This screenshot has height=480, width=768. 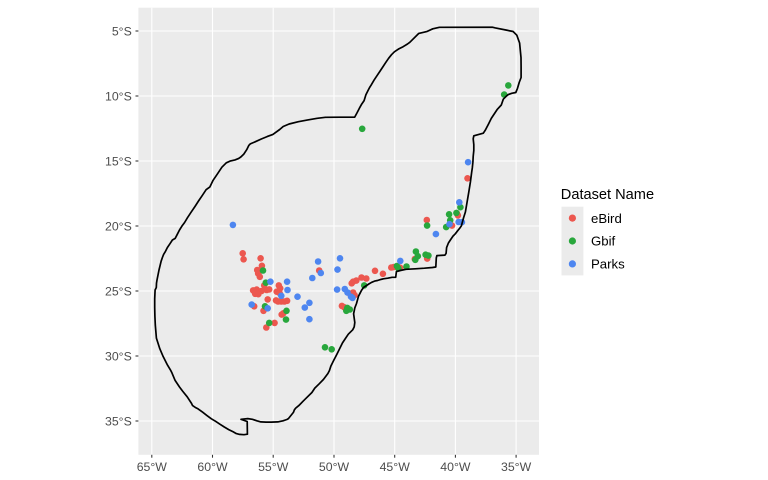 I want to click on svg-text: Gbif, so click(x=603, y=241).